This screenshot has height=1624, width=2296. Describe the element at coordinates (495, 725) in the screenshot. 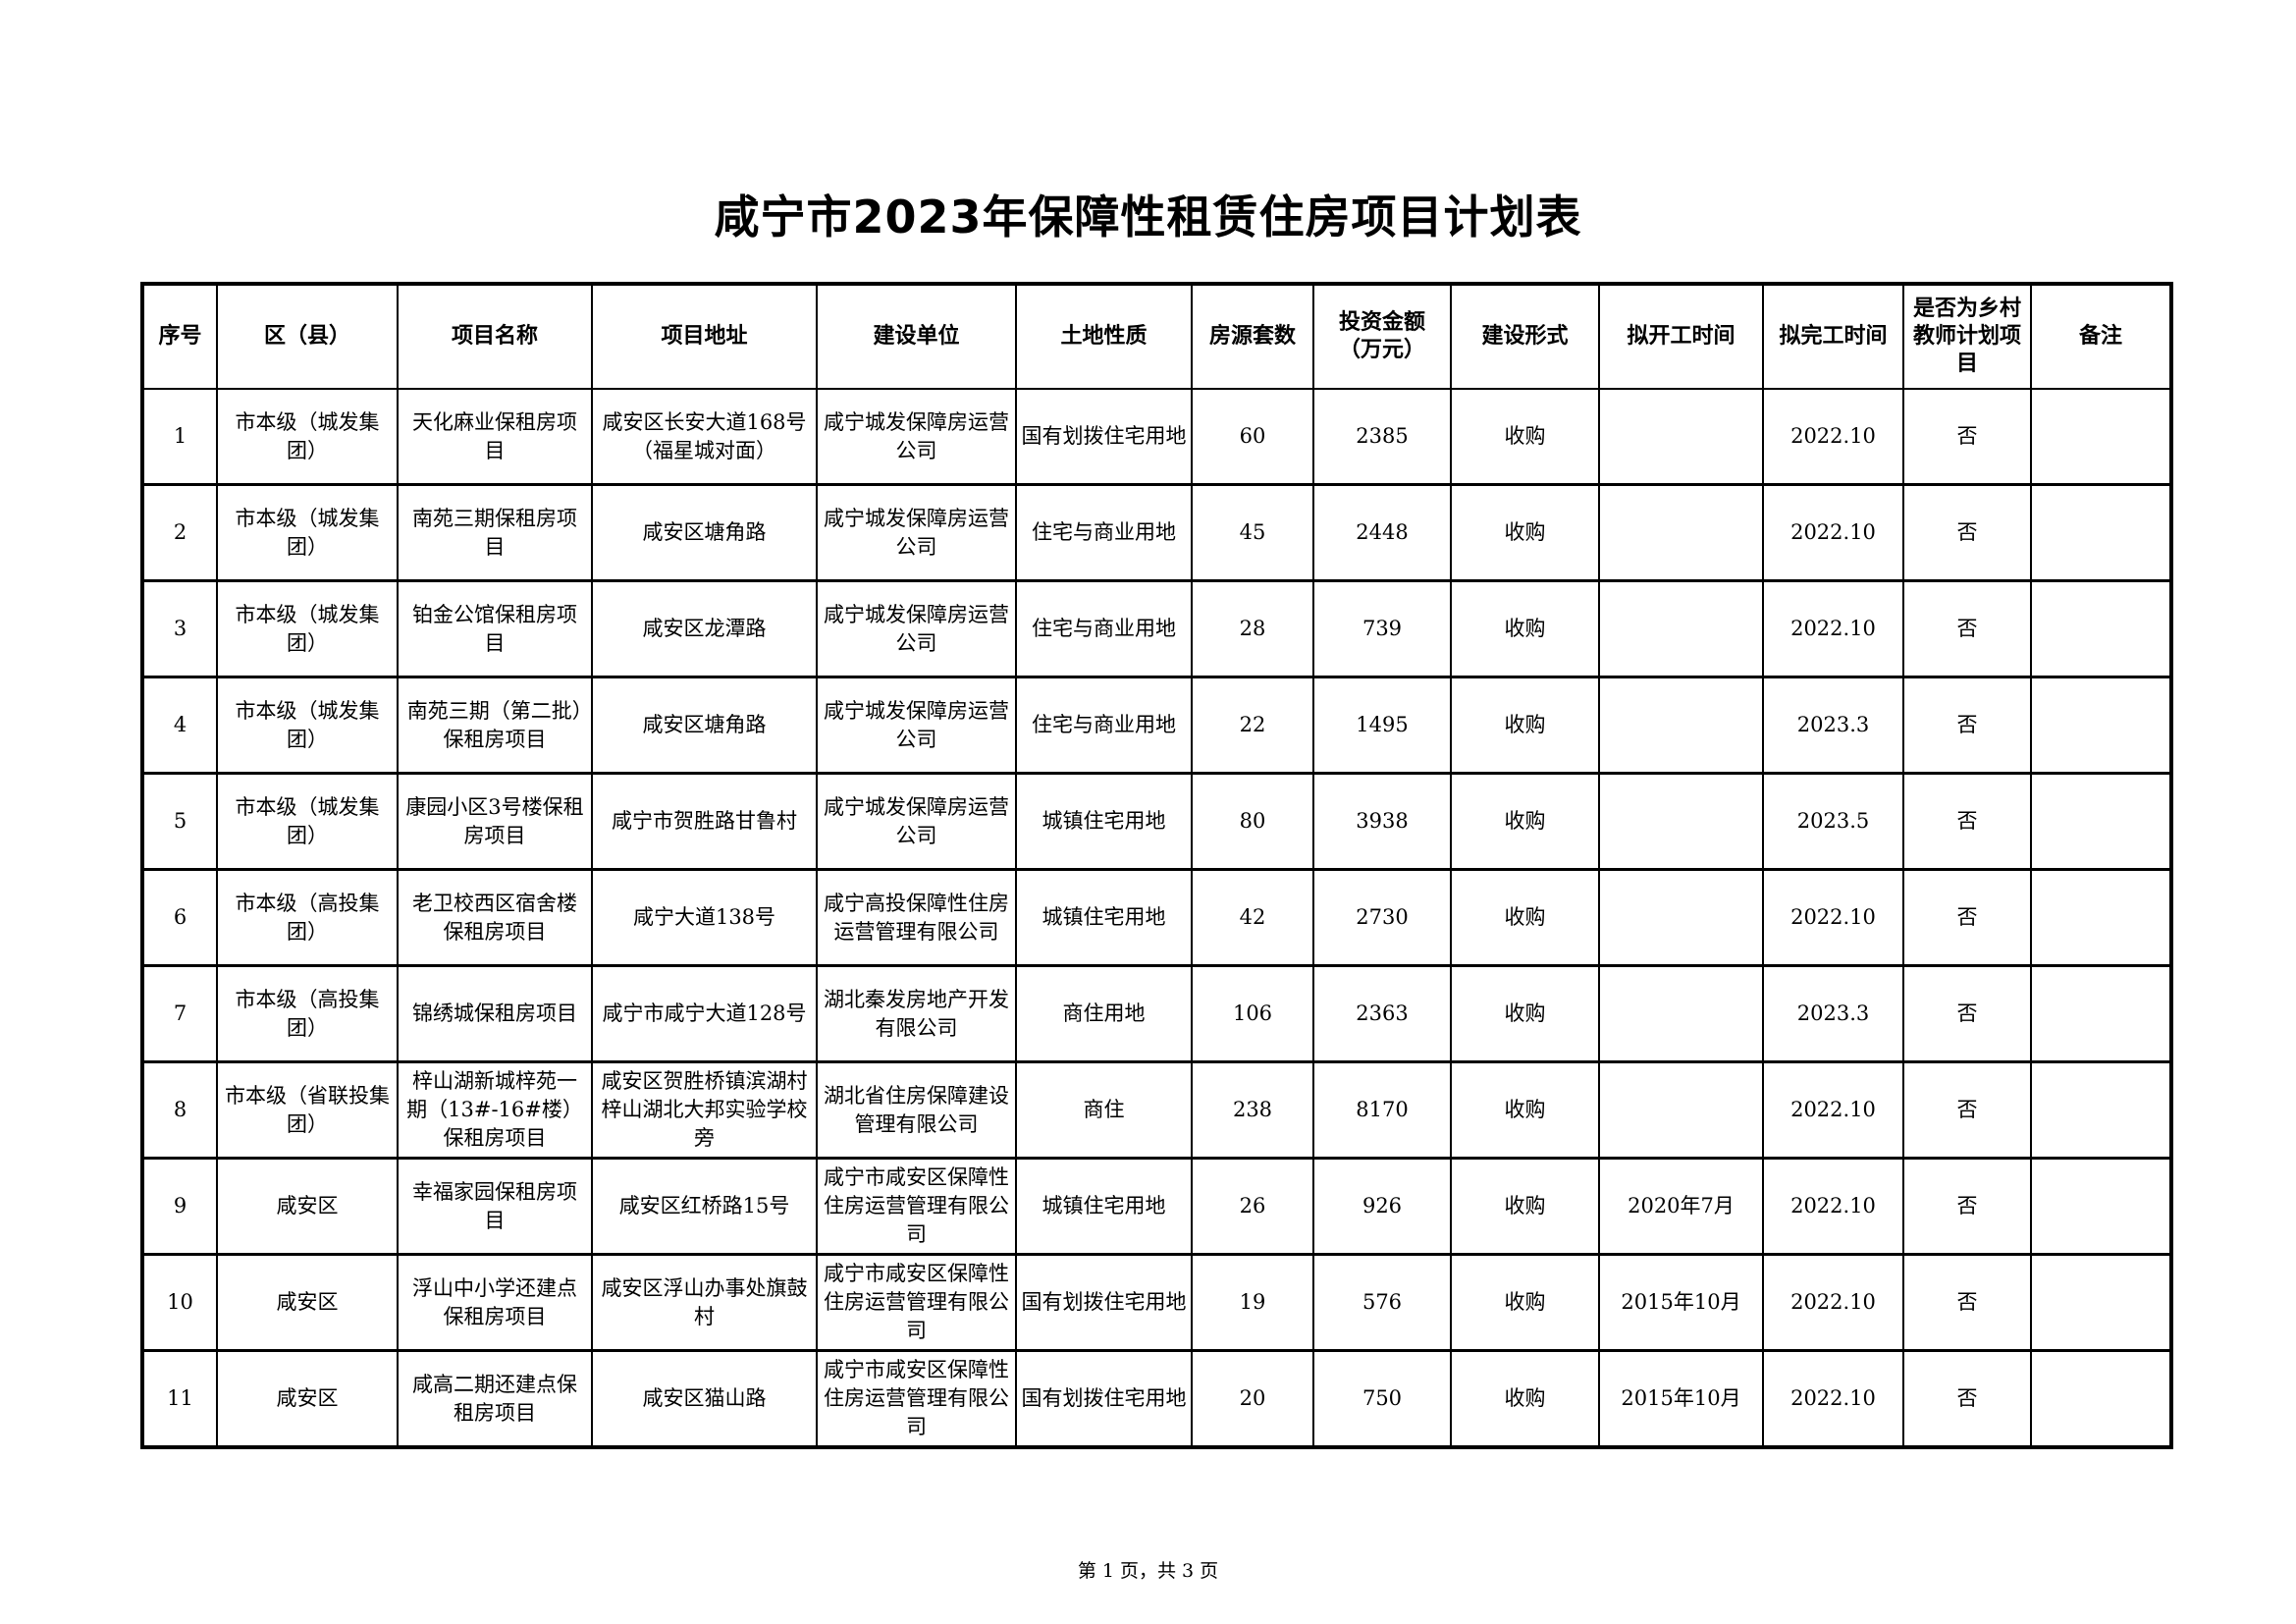

I see `table-cell: 南苑三期（第二批）保租房项目` at that location.